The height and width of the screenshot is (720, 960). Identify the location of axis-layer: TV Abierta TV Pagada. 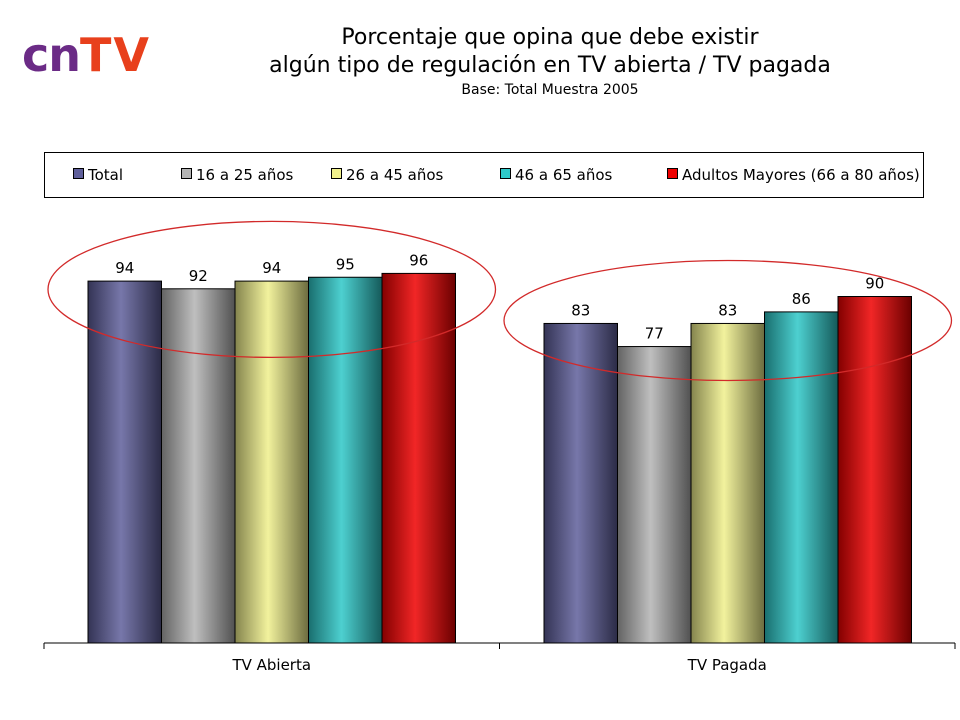
(499, 658).